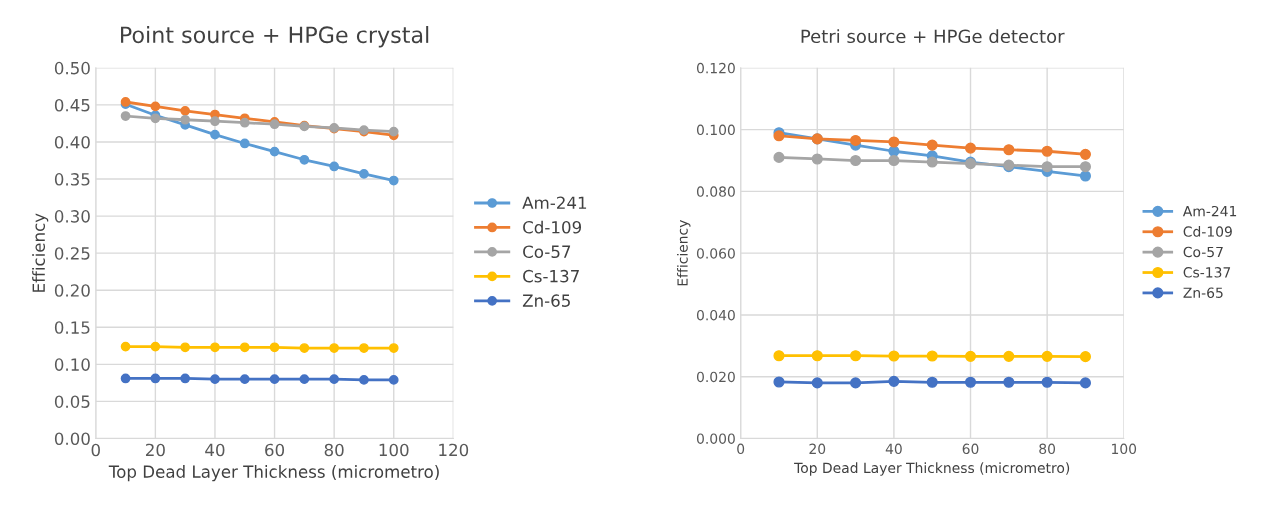 The image size is (1277, 522). Describe the element at coordinates (715, 68) in the screenshot. I see `y-tick-label: 0.120` at that location.